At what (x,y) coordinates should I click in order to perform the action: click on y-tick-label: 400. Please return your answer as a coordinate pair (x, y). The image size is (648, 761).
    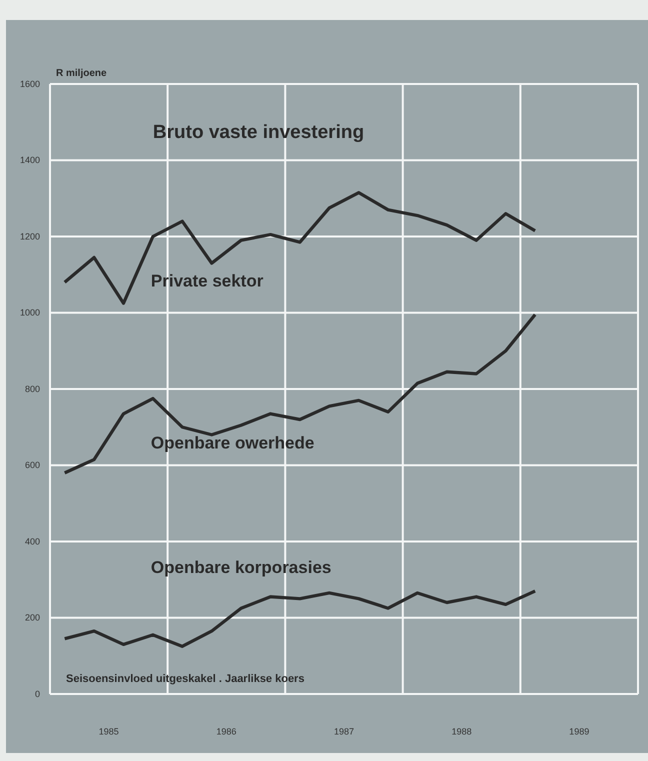
    Looking at the image, I should click on (32, 541).